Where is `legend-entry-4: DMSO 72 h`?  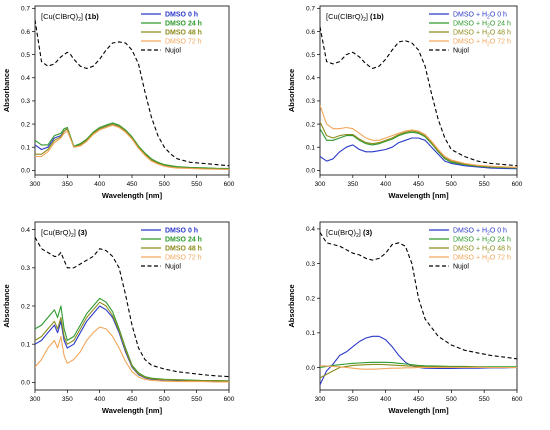 legend-entry-4: DMSO 72 h is located at coordinates (183, 258).